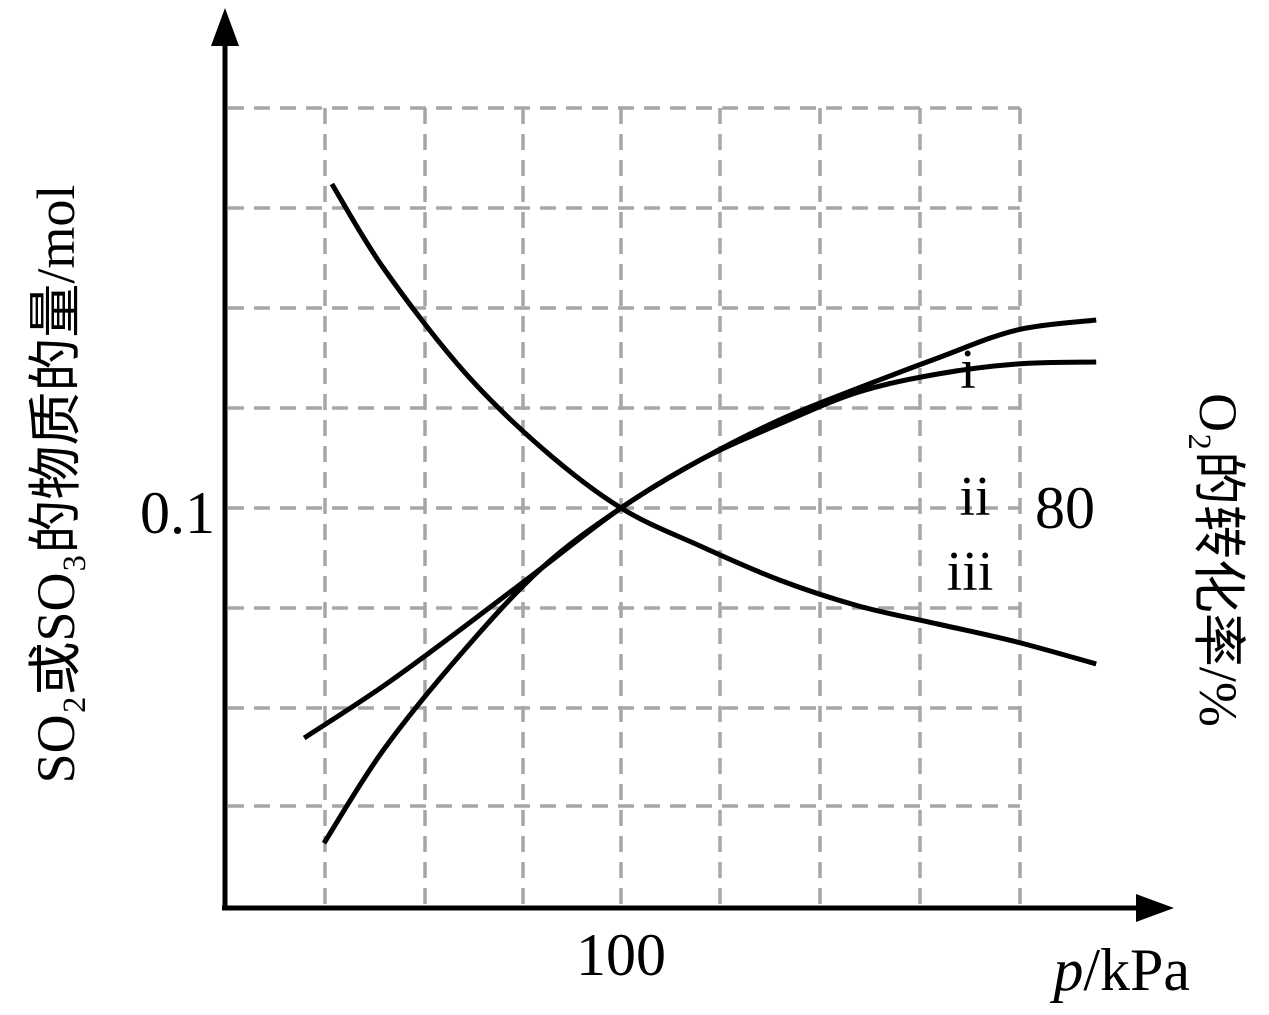 Image resolution: width=1269 pixels, height=1015 pixels. What do you see at coordinates (1066, 970) in the screenshot?
I see `x-axis-label-var: p` at bounding box center [1066, 970].